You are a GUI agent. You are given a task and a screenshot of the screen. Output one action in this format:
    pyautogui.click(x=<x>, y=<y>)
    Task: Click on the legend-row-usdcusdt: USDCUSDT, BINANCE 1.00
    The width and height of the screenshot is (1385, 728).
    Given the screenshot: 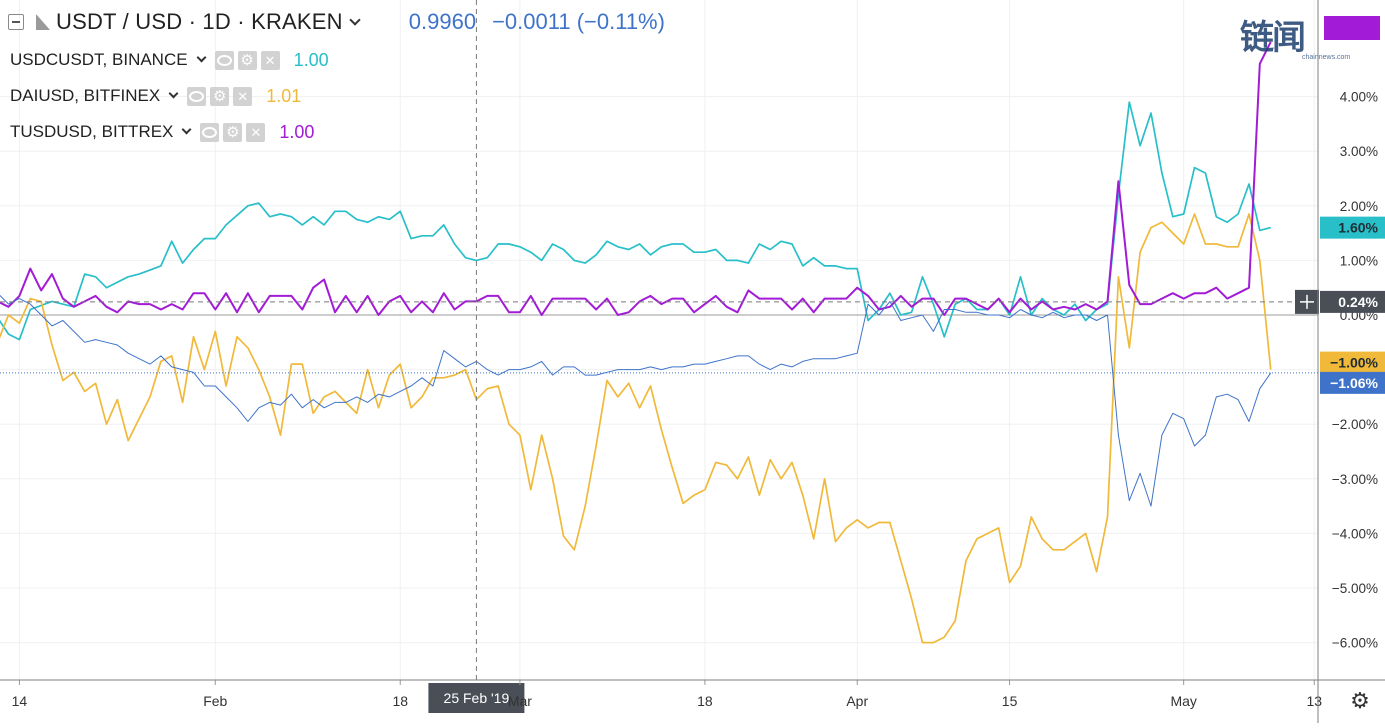 What is the action you would take?
    pyautogui.click(x=169, y=60)
    